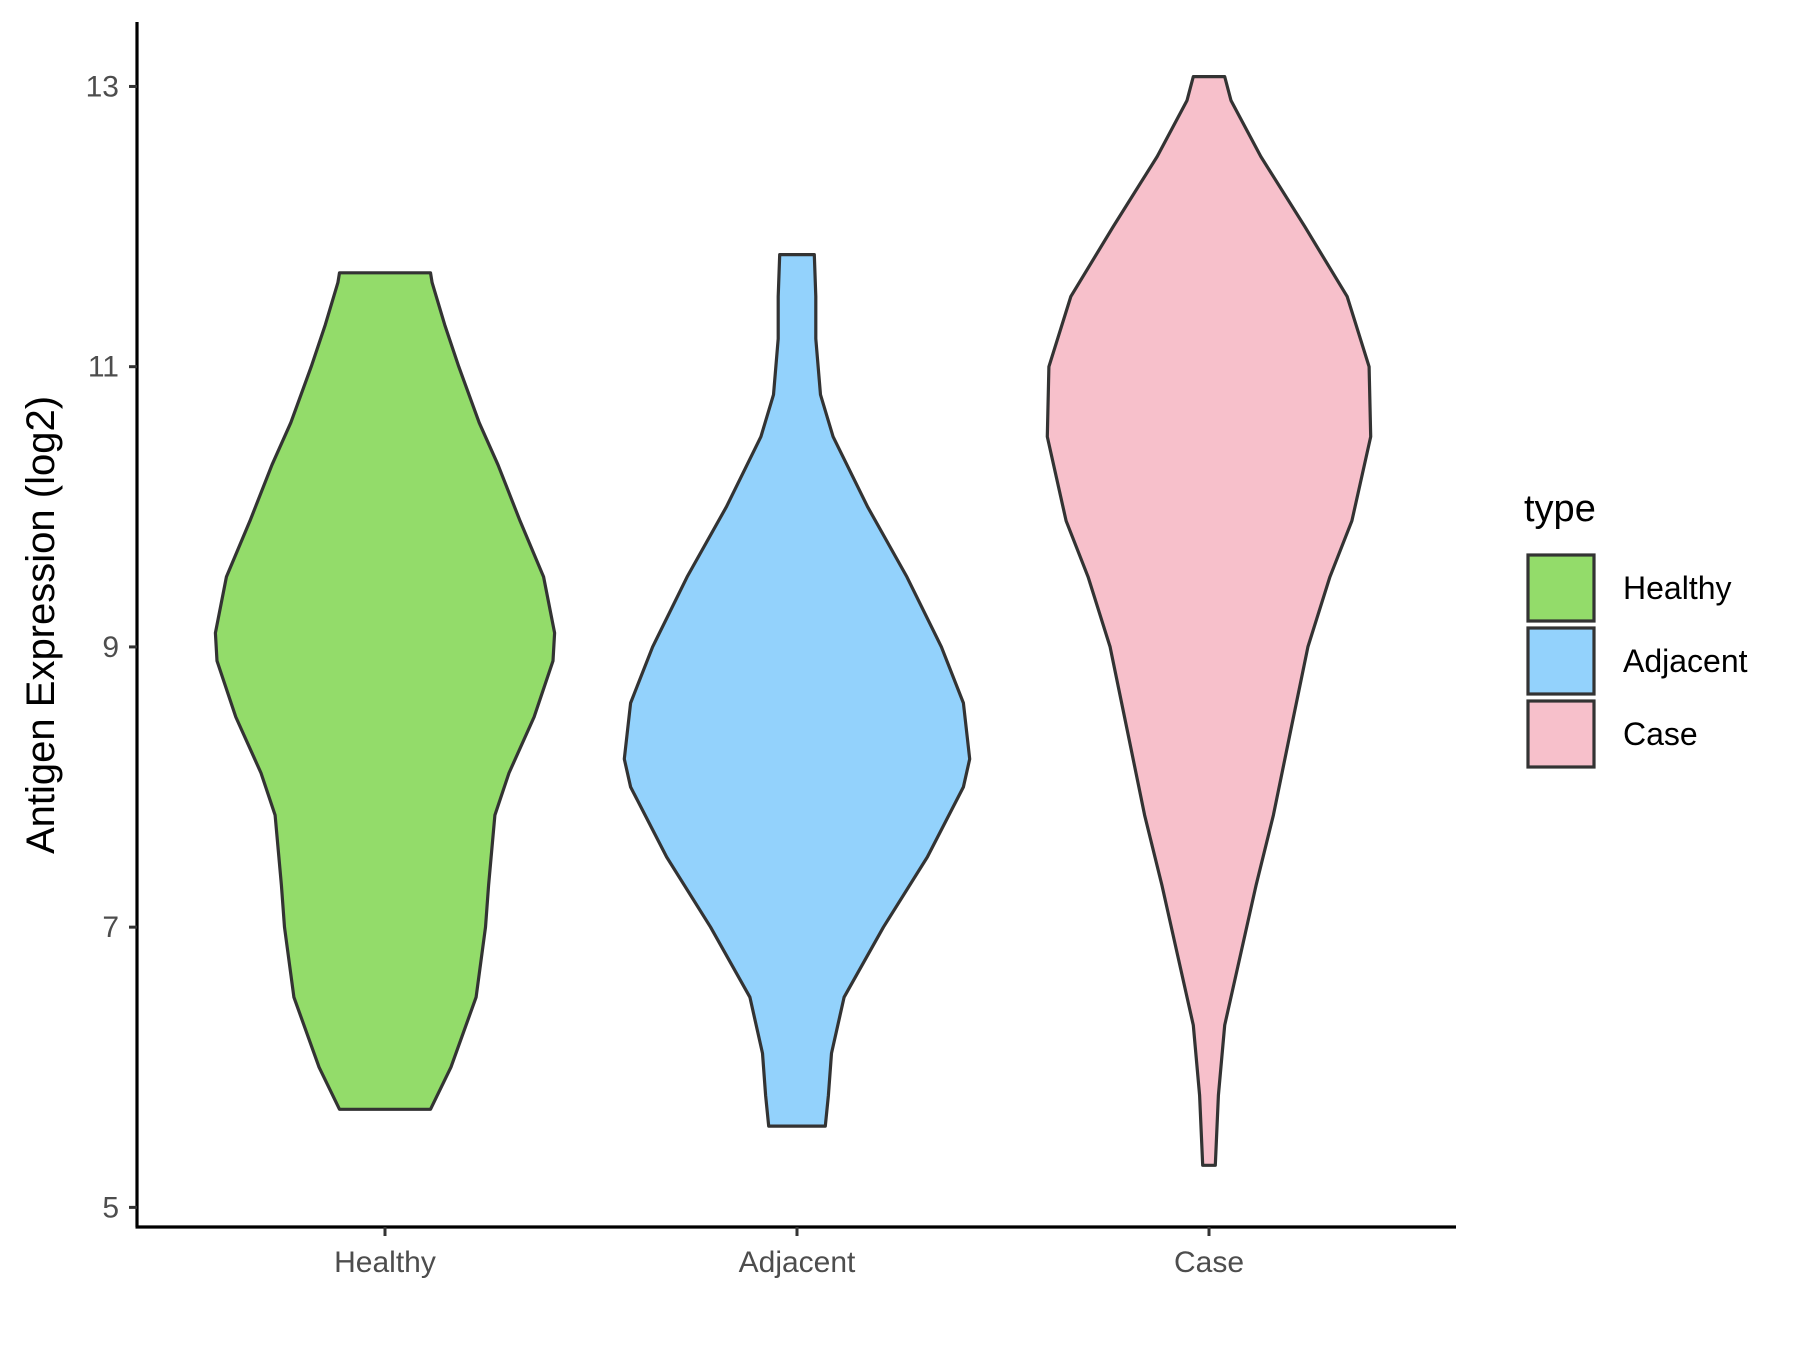 The width and height of the screenshot is (1800, 1350). I want to click on legend-key-healthy, so click(1561, 588).